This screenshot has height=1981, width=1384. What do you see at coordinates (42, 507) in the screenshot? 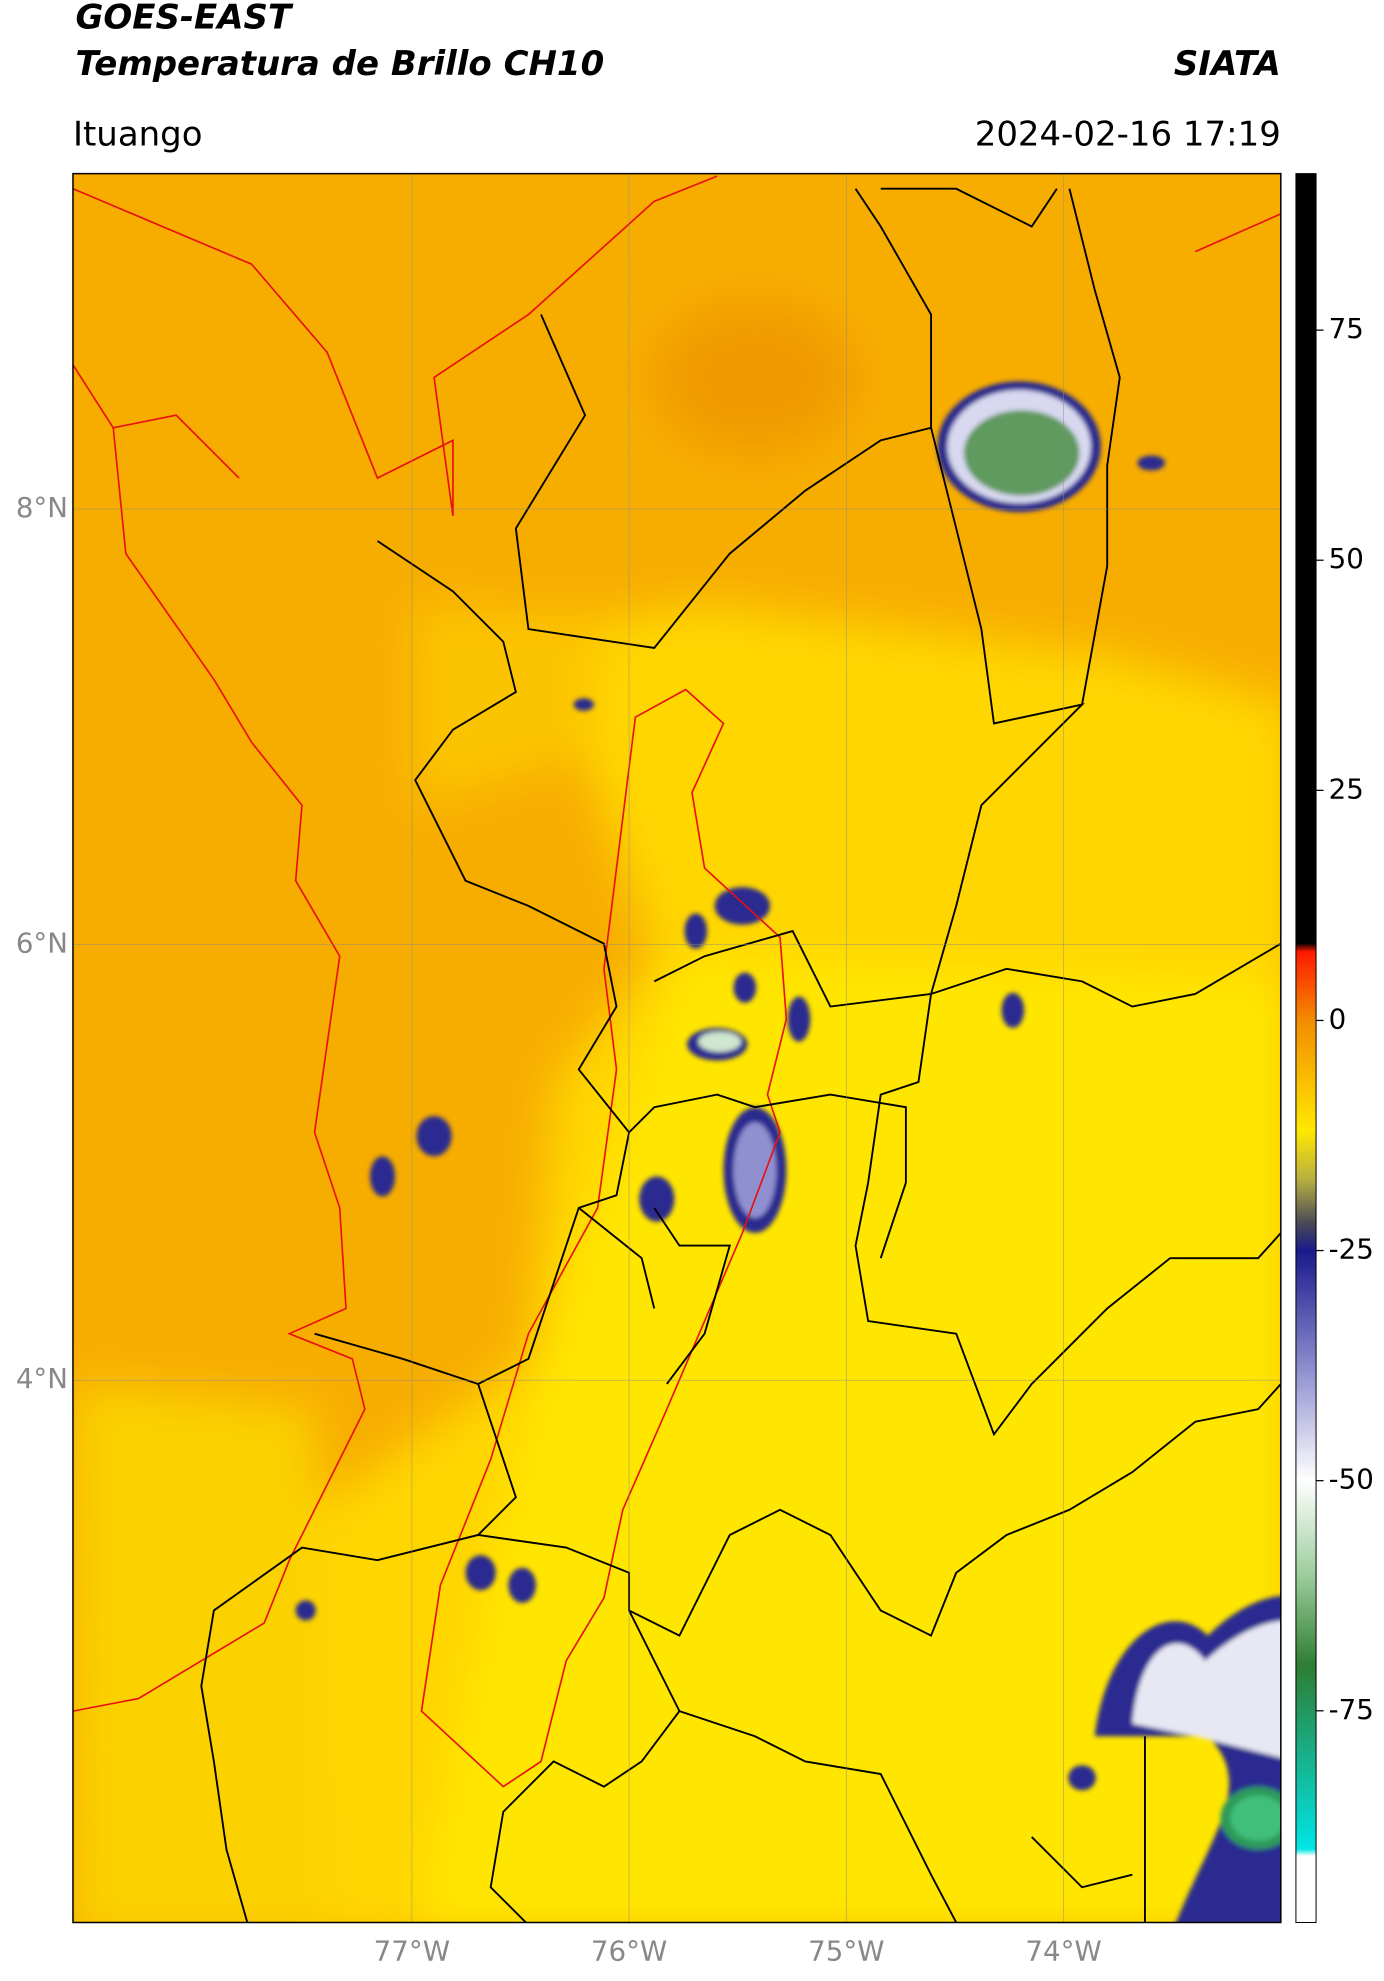
I see `y-tick-label: 8°N` at bounding box center [42, 507].